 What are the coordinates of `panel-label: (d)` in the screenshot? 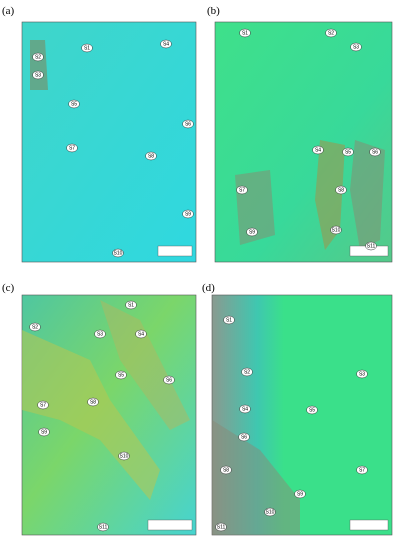 It's located at (208, 288).